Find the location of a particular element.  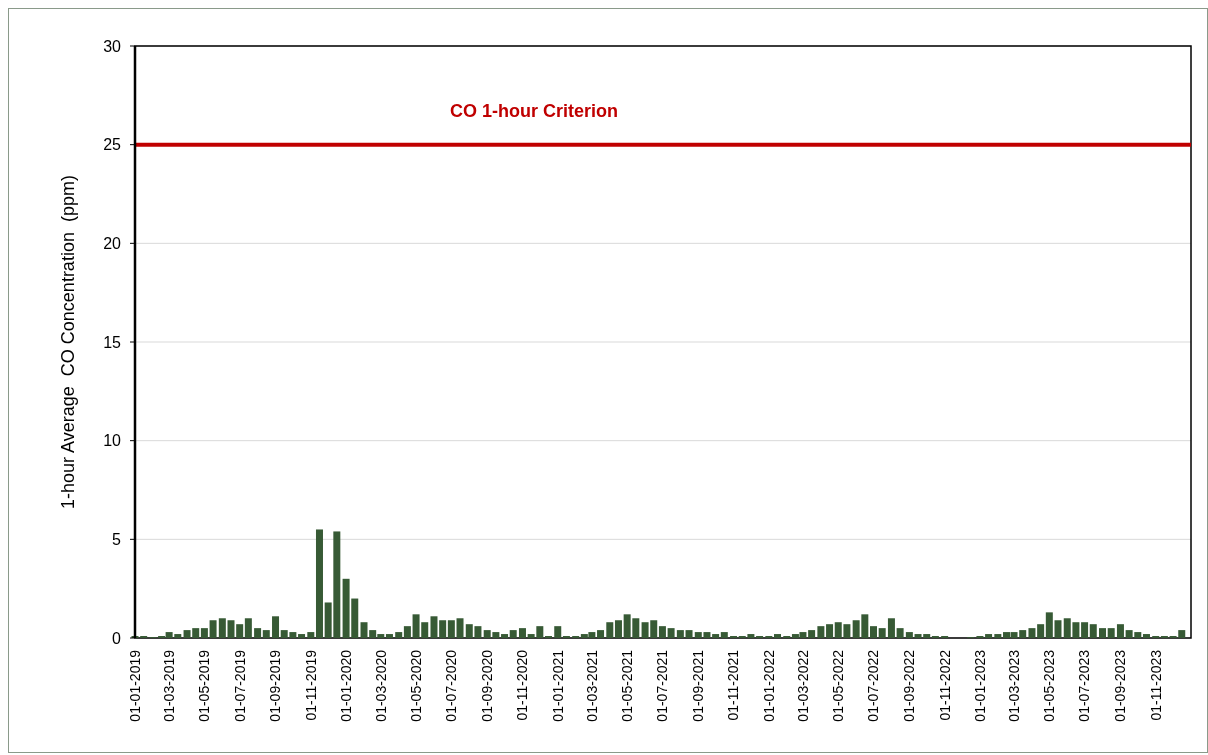

x-tick-label: 01-11-2022 is located at coordinates (944, 685).